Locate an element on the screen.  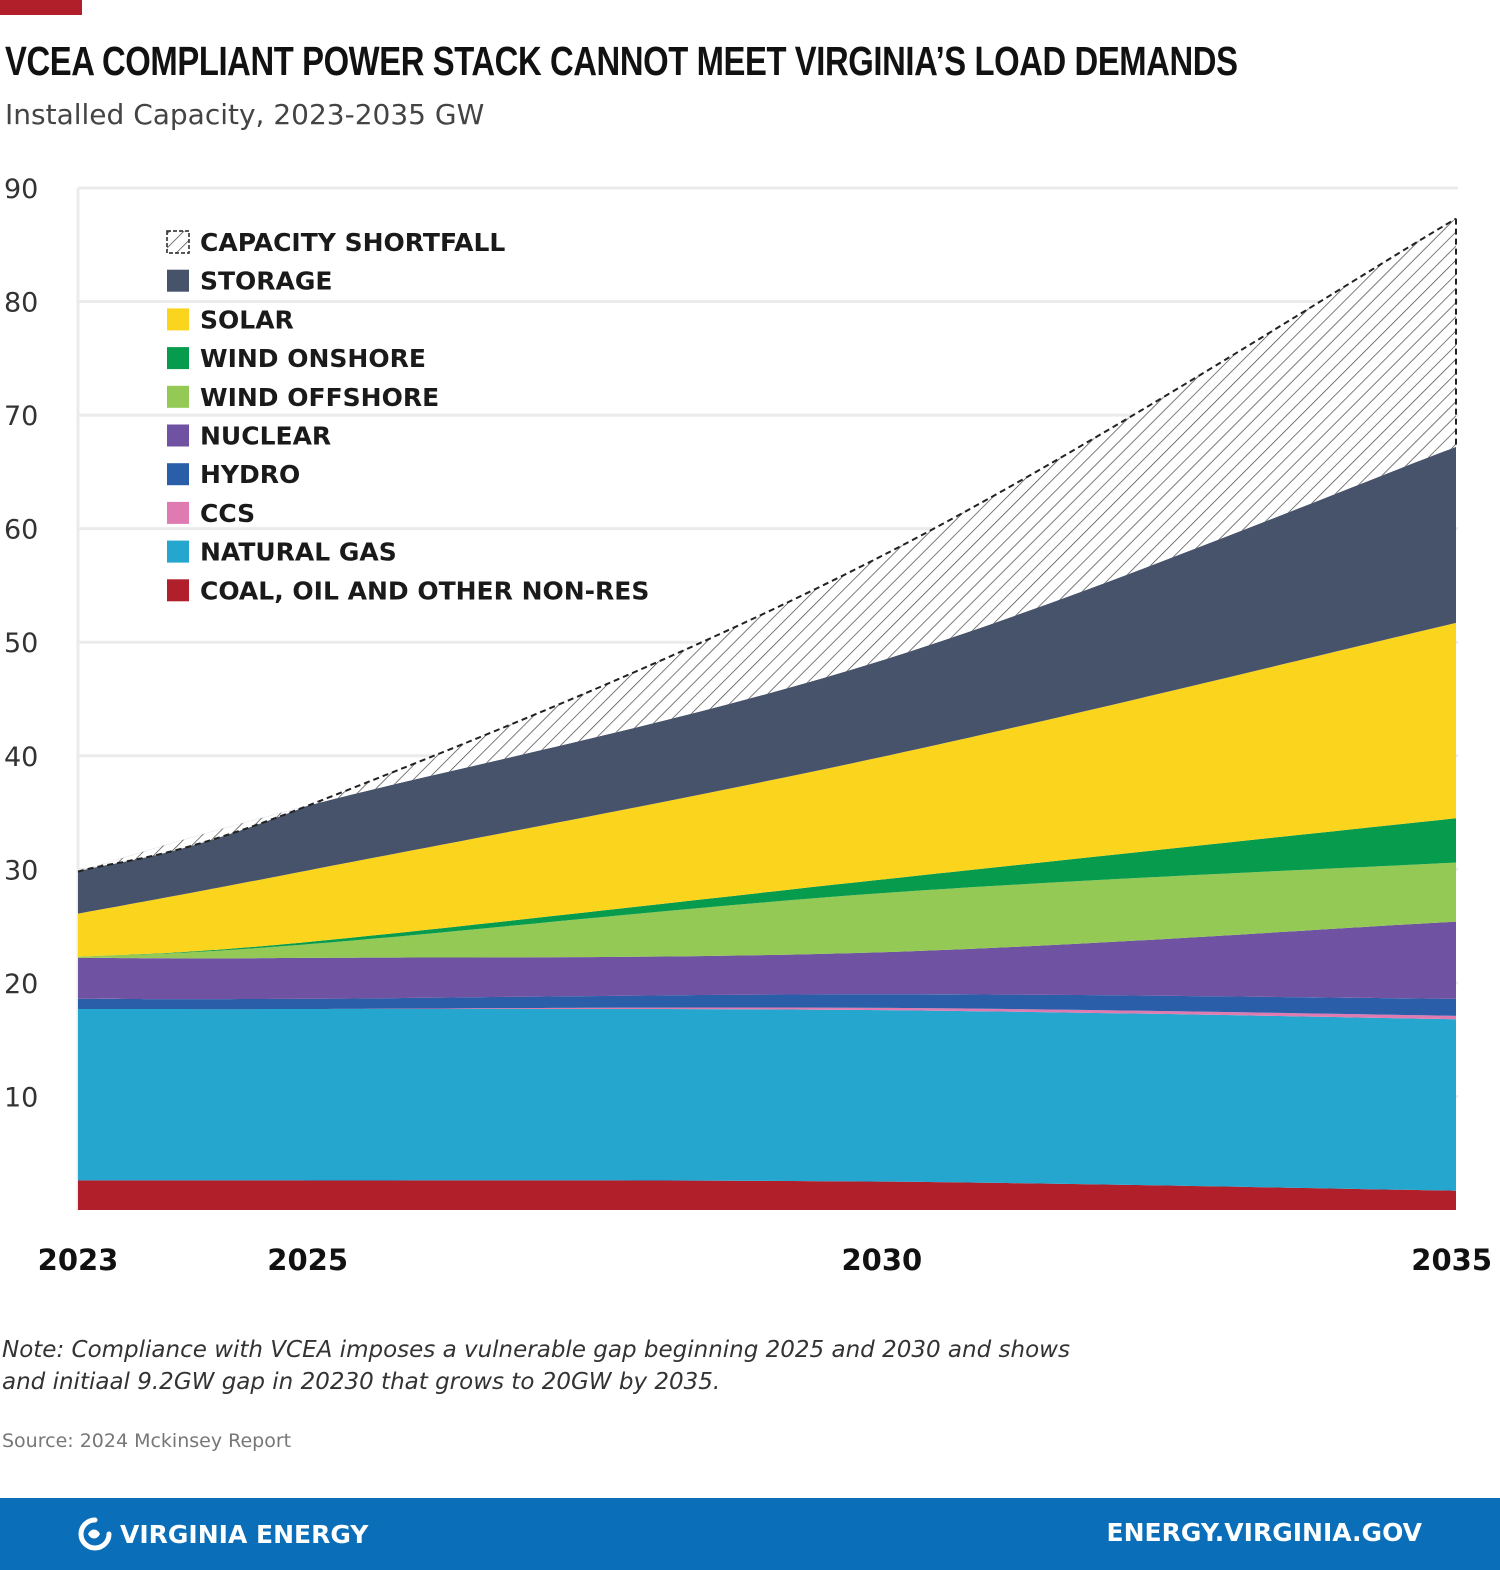
legend-swatch-storage is located at coordinates (178, 280).